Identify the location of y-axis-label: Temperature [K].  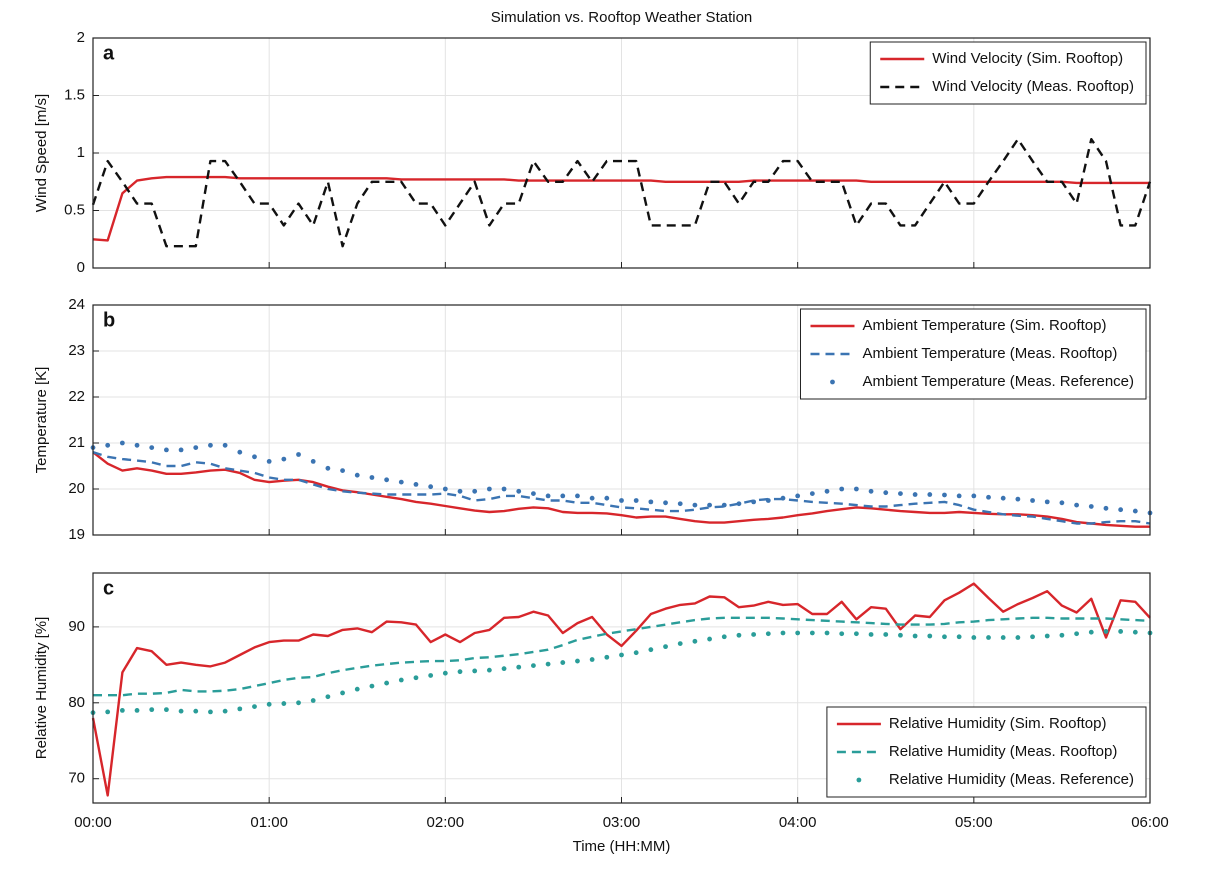
(41, 420).